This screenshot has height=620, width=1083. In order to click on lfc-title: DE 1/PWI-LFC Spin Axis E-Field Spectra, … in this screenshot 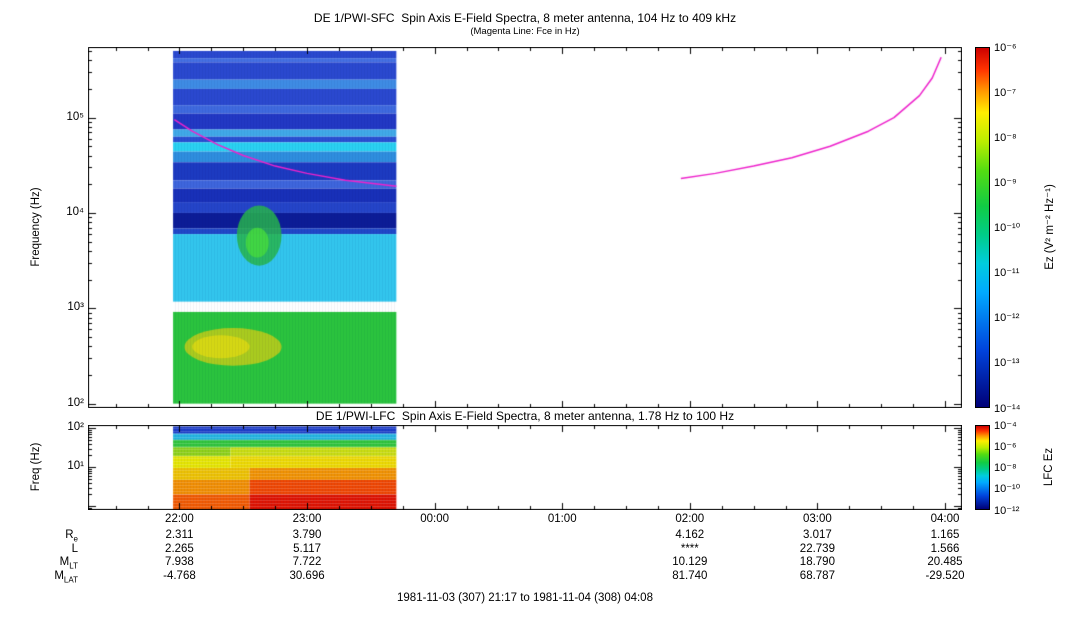, I will do `click(525, 416)`.